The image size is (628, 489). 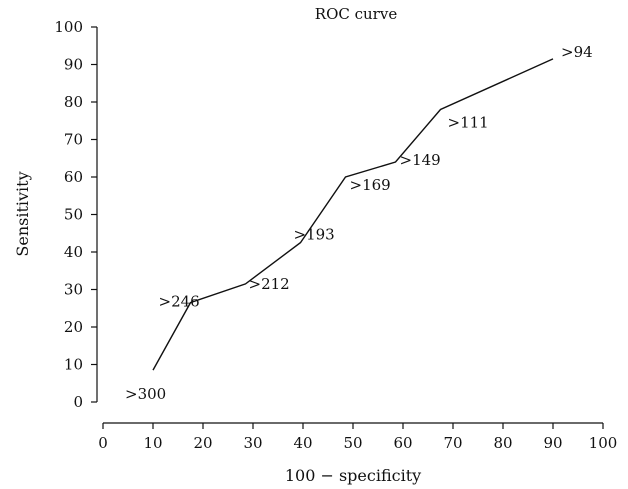 What do you see at coordinates (68, 27) in the screenshot?
I see `y-tick-label: 100` at bounding box center [68, 27].